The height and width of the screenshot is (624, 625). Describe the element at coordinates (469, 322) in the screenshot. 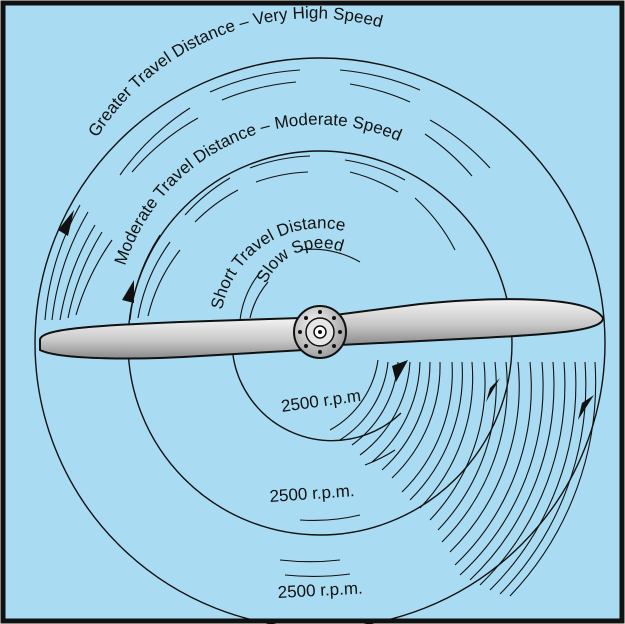

I see `right-blade` at that location.